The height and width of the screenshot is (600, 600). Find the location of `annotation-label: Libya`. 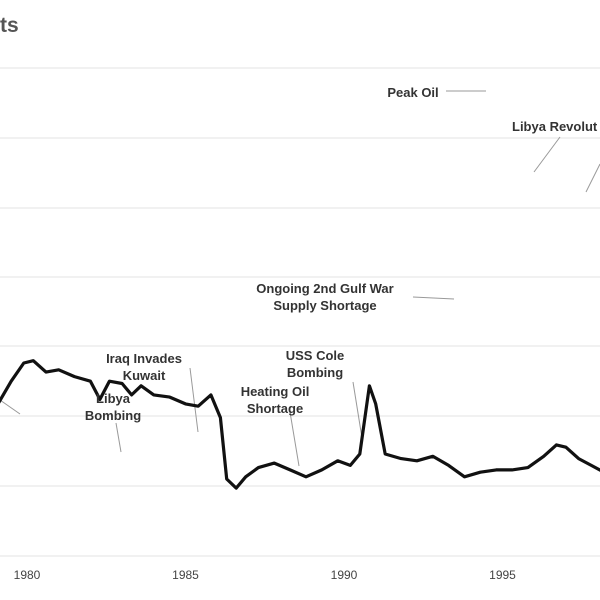

annotation-label: Libya is located at coordinates (113, 398).